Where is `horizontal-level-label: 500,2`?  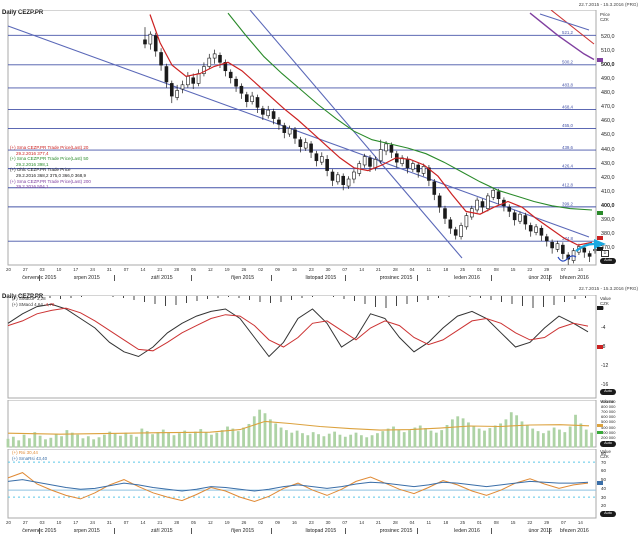 horizontal-level-label: 500,2 is located at coordinates (568, 62).